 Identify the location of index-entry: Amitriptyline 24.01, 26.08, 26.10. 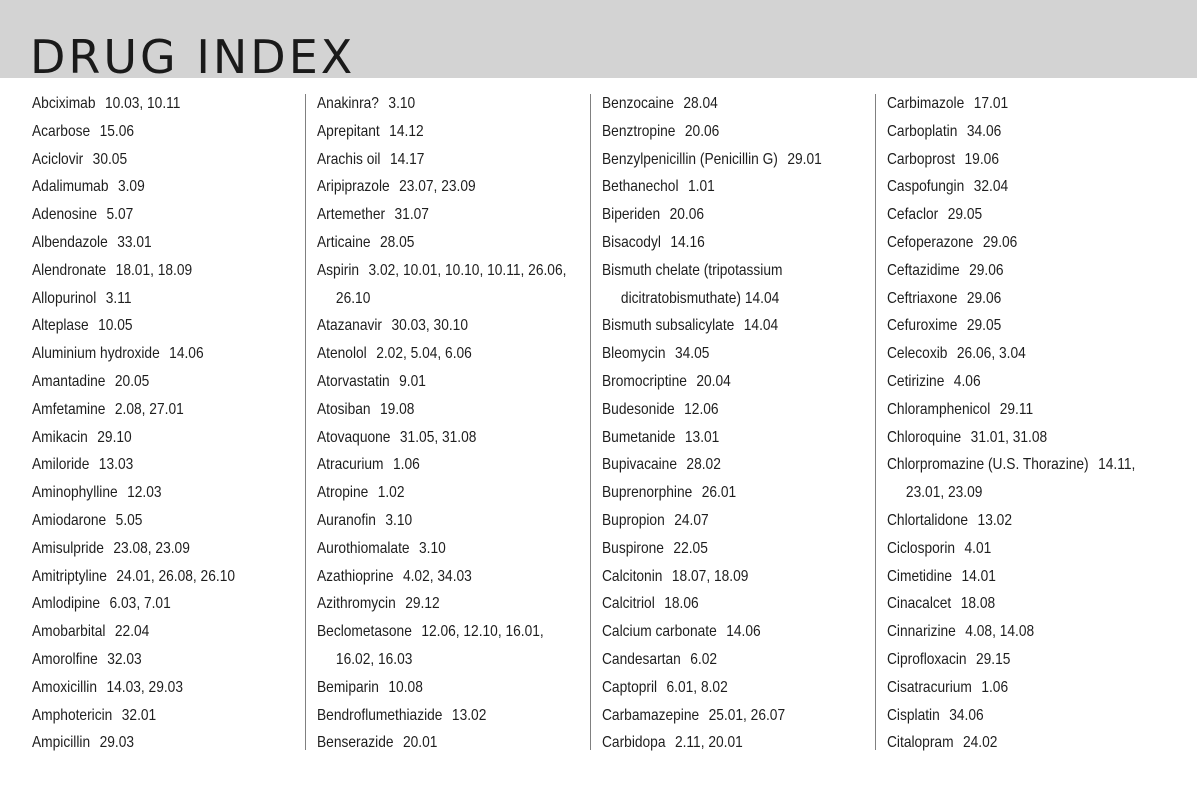
(148, 577).